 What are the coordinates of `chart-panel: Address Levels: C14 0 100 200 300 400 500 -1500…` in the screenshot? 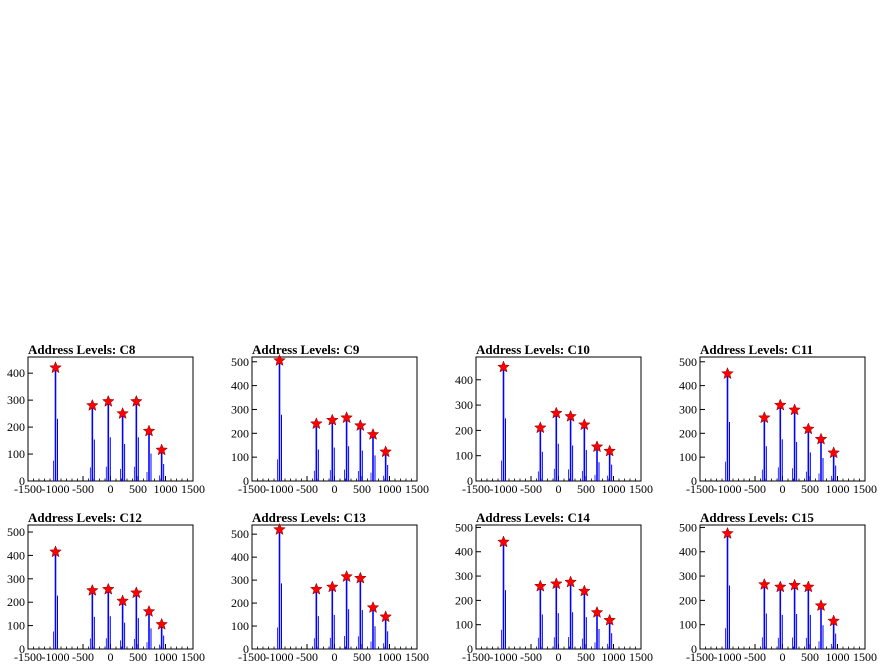 It's located at (554, 587).